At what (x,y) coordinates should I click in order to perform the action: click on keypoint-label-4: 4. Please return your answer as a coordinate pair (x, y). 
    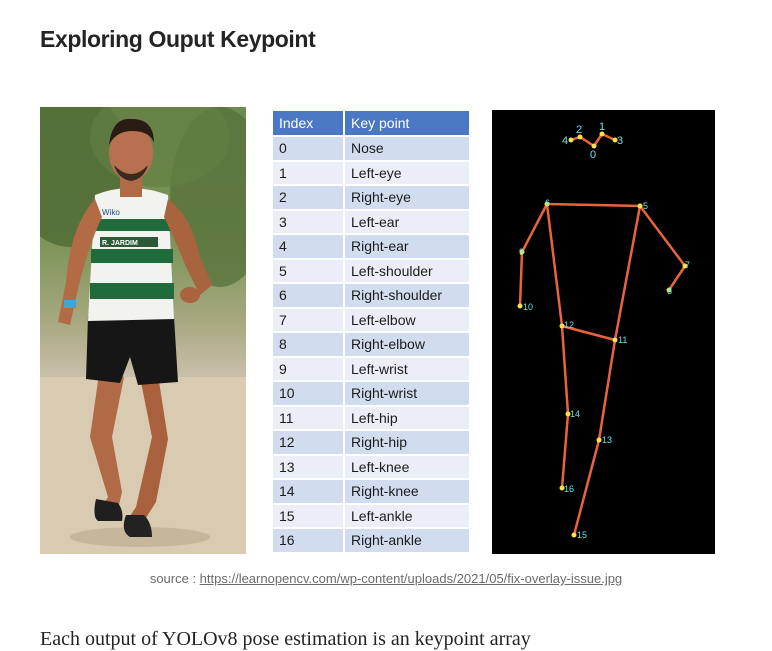
    Looking at the image, I should click on (565, 141).